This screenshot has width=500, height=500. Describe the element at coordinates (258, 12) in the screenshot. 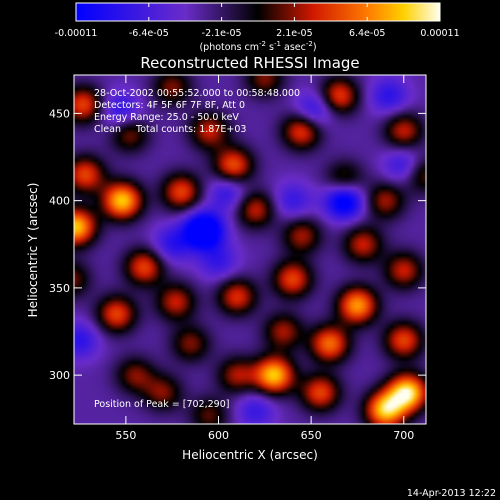

I see `colorbar` at that location.